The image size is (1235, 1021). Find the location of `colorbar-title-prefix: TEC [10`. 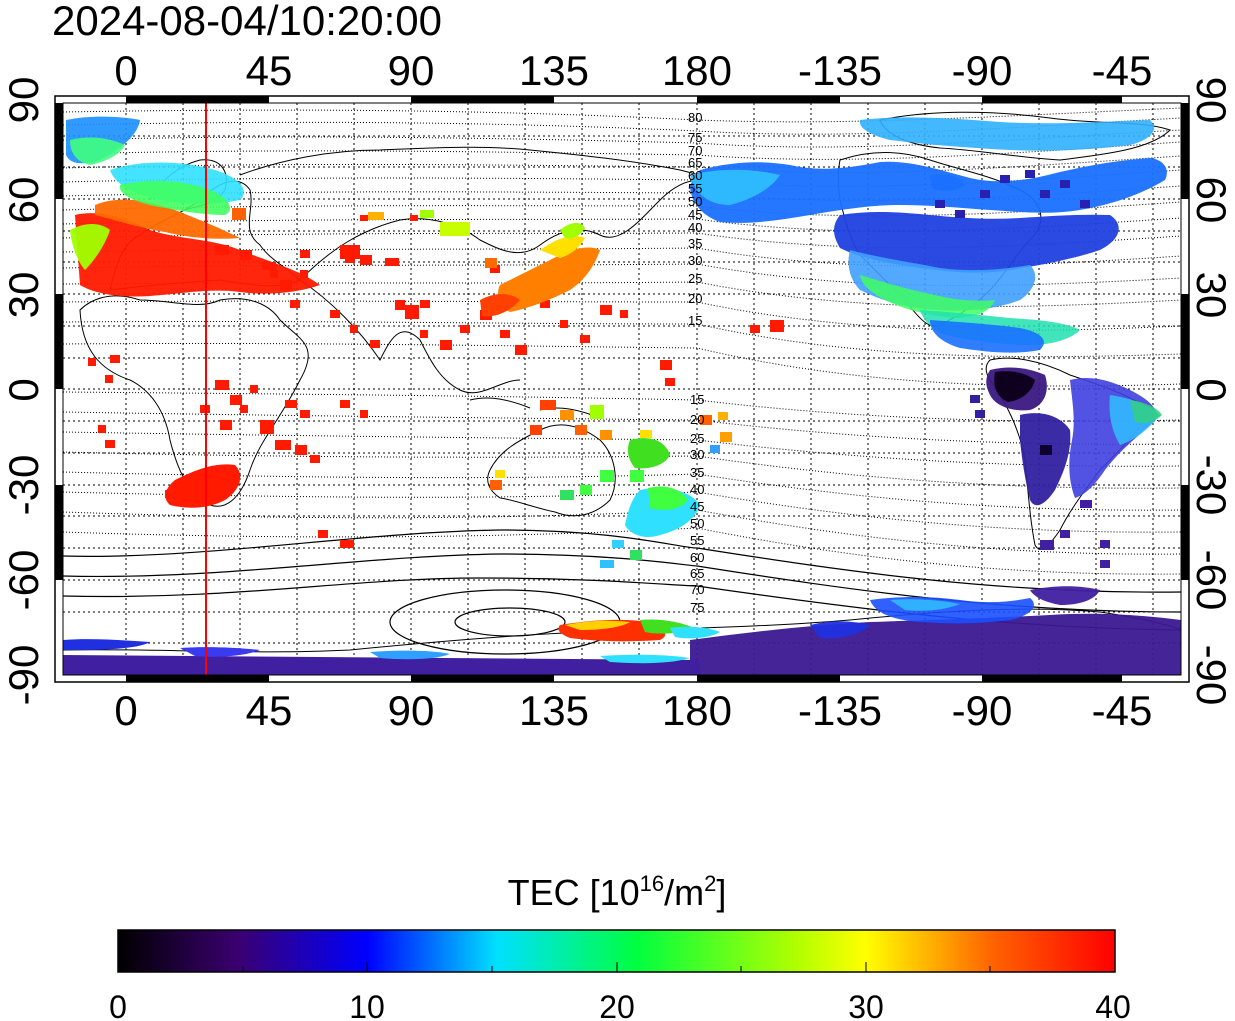

colorbar-title-prefix: TEC [10 is located at coordinates (574, 892).